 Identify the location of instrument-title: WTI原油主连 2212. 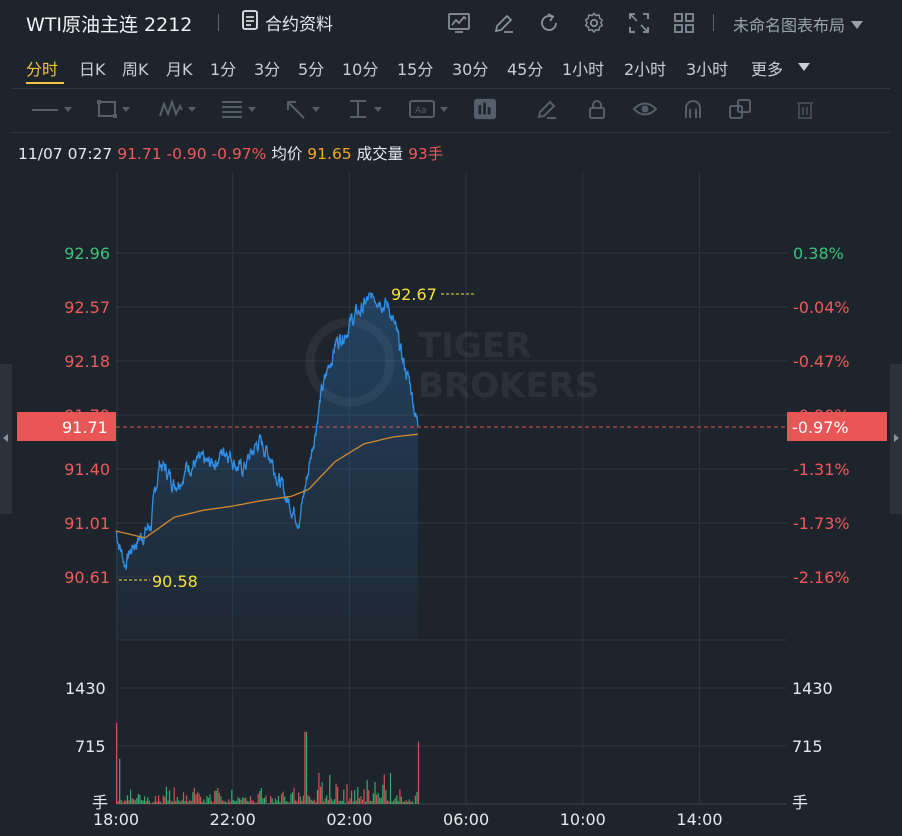
(109, 25).